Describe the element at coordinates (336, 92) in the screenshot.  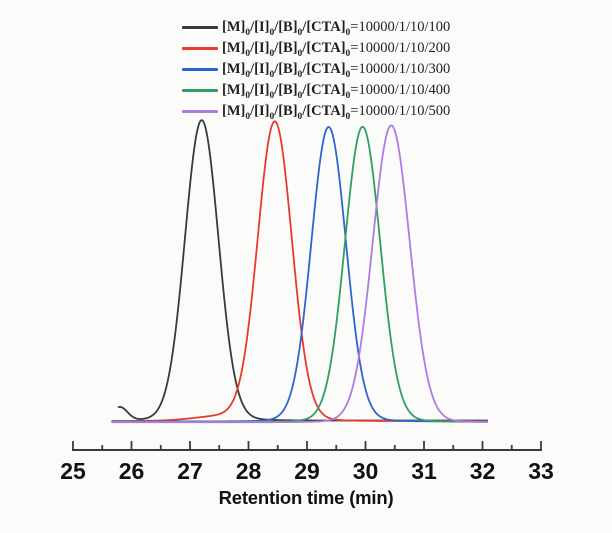
I see `legend-label: [M]0/[I]0/[B]0/[CTA]0=10000/1/10/400` at that location.